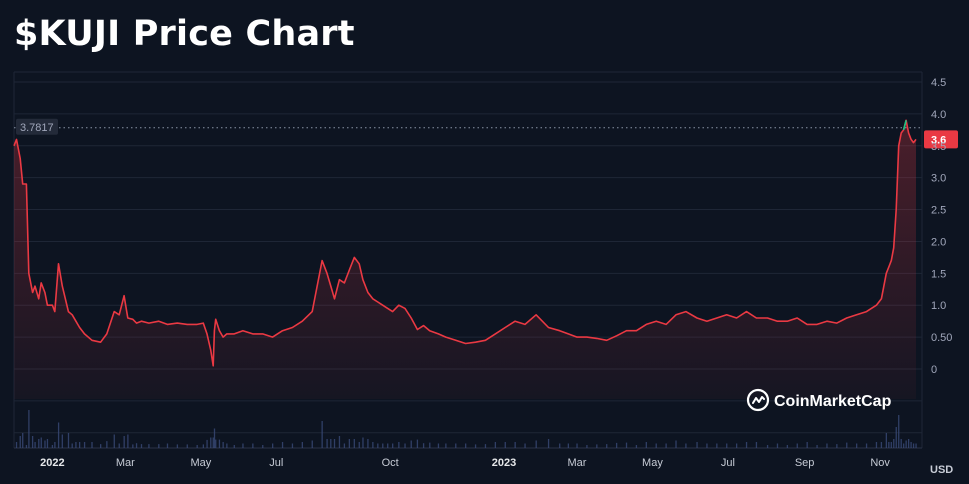 This screenshot has height=484, width=969. Describe the element at coordinates (125, 463) in the screenshot. I see `x-tick-label: Mar` at that location.